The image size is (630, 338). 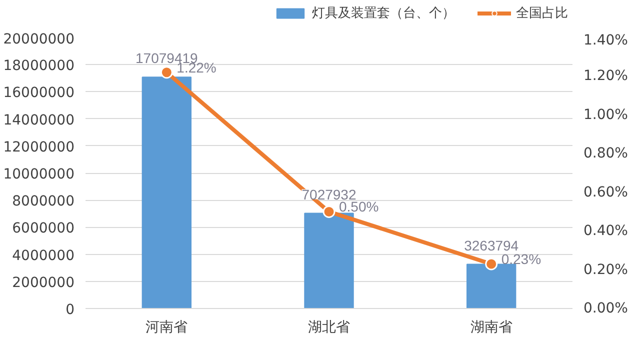 I want to click on x-tick-label: 河南省, so click(x=167, y=328).